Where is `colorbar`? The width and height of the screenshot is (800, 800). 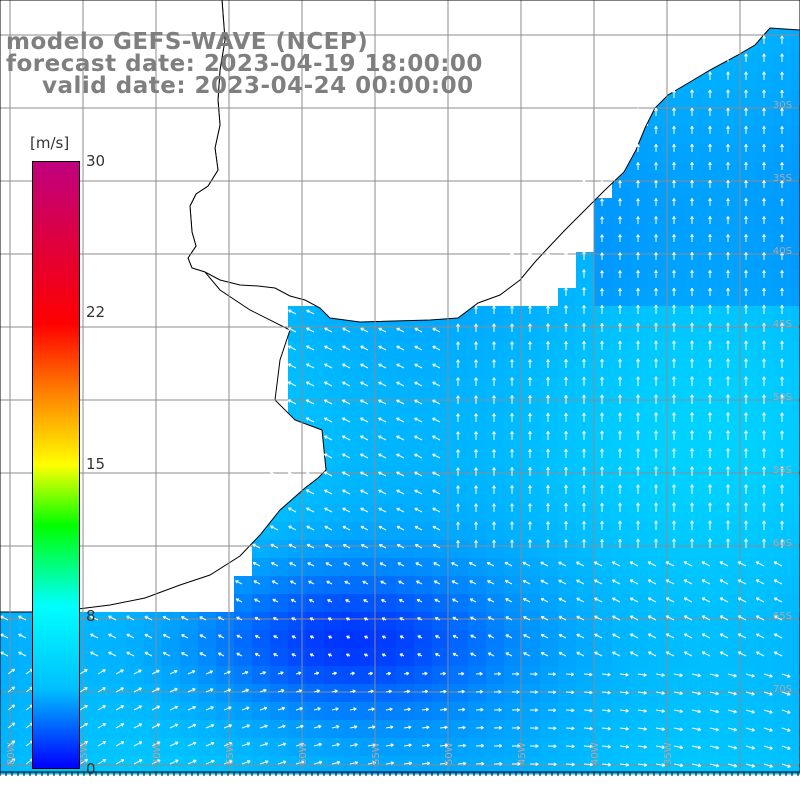
colorbar is located at coordinates (56, 465).